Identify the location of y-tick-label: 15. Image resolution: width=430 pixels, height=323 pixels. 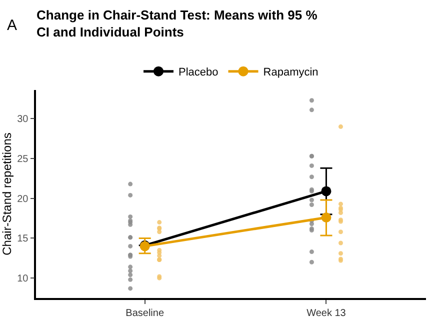
(23, 239).